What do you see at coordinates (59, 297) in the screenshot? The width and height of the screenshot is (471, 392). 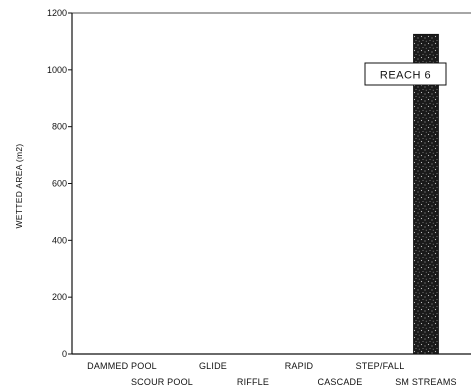 I see `y-tick-label: 200` at bounding box center [59, 297].